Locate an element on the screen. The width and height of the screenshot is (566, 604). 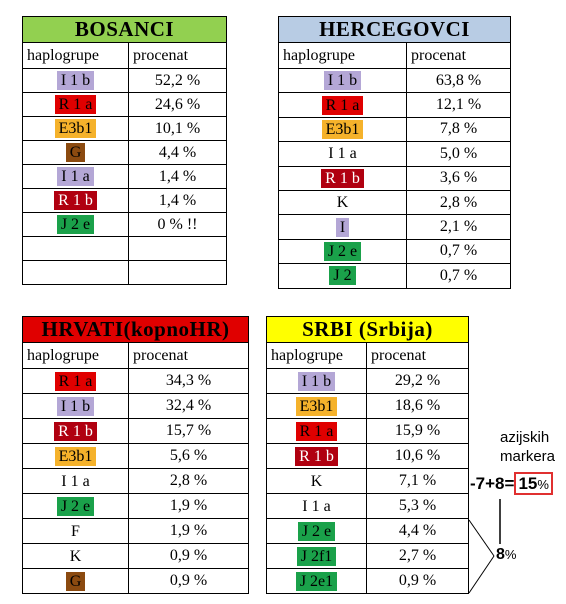
table-row: J 2 e 1,9 % is located at coordinates (135, 506).